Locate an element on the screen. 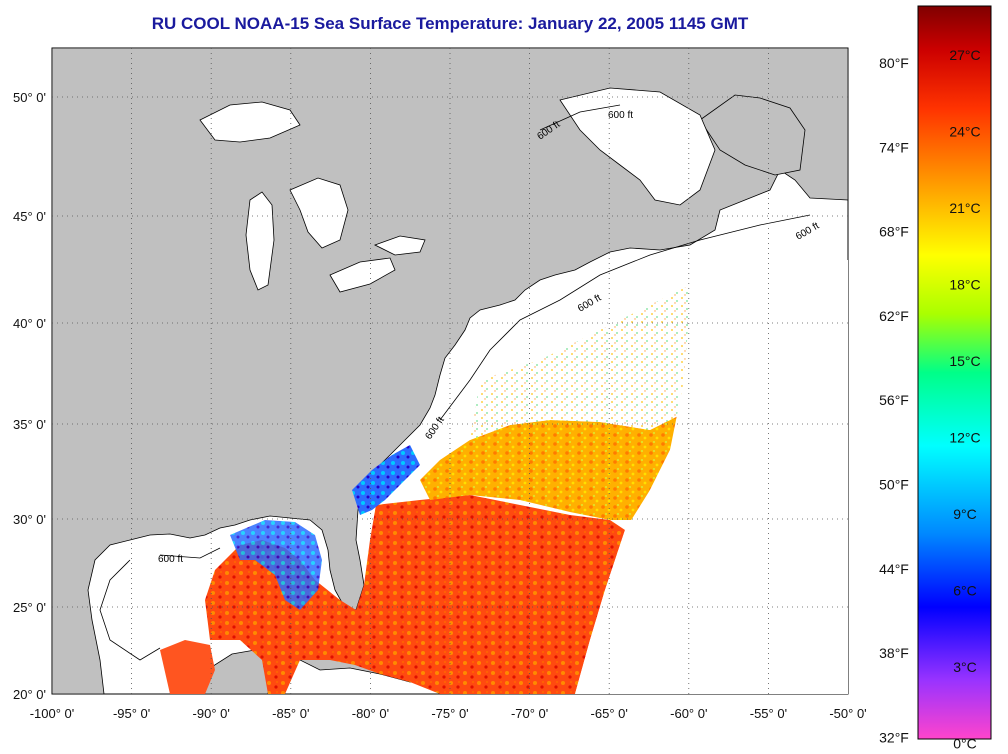 This screenshot has height=754, width=1008. colorbar is located at coordinates (954, 372).